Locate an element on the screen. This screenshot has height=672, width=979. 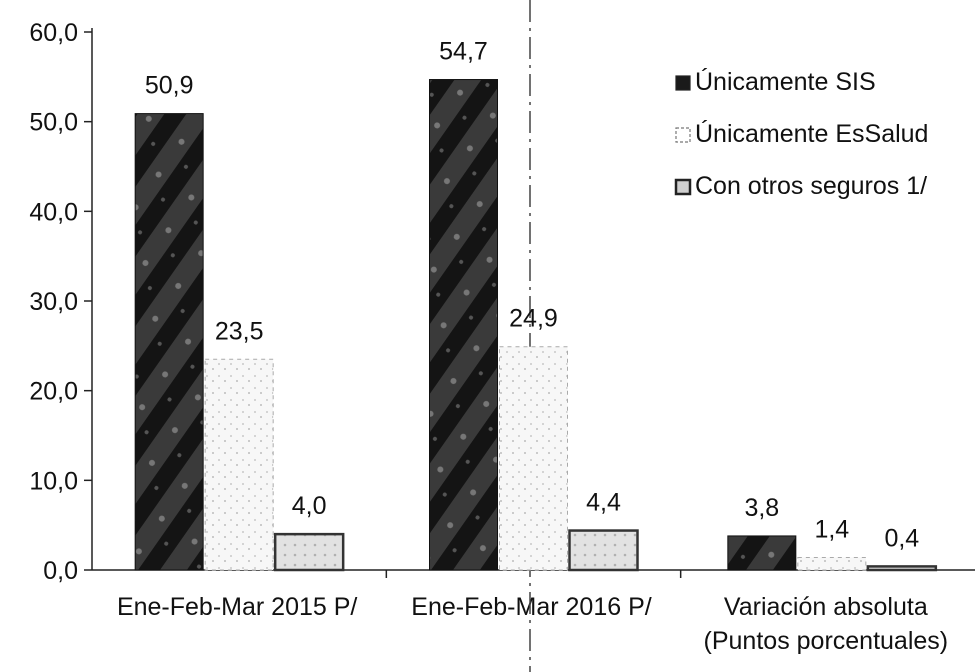
x-category-label-line: Variación absoluta is located at coordinates (826, 607).